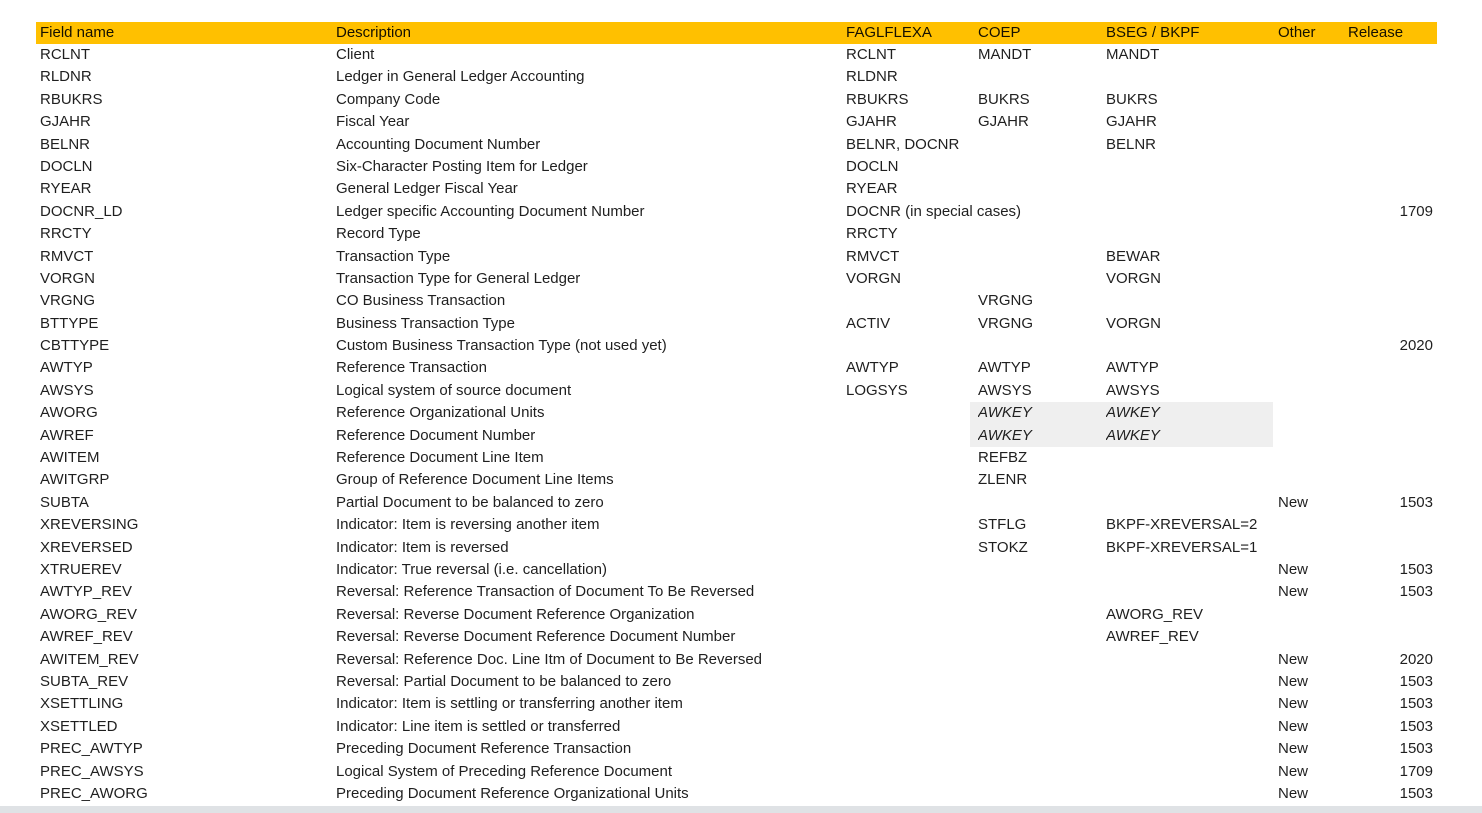  I want to click on cell-coep: MANDT, so click(1005, 54).